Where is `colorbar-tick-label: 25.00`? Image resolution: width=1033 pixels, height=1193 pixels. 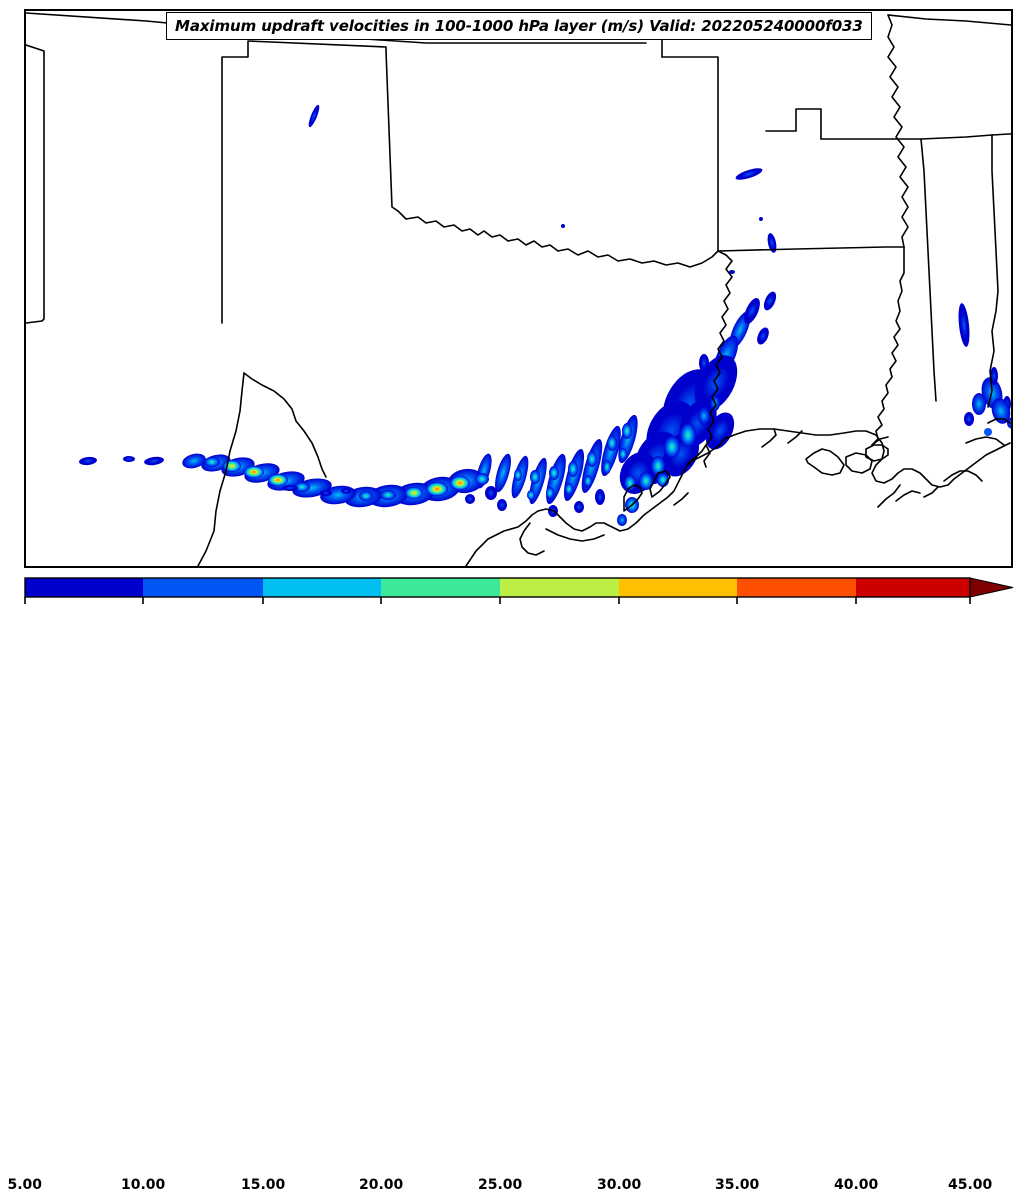
colorbar-tick-label: 25.00 is located at coordinates (500, 1185).